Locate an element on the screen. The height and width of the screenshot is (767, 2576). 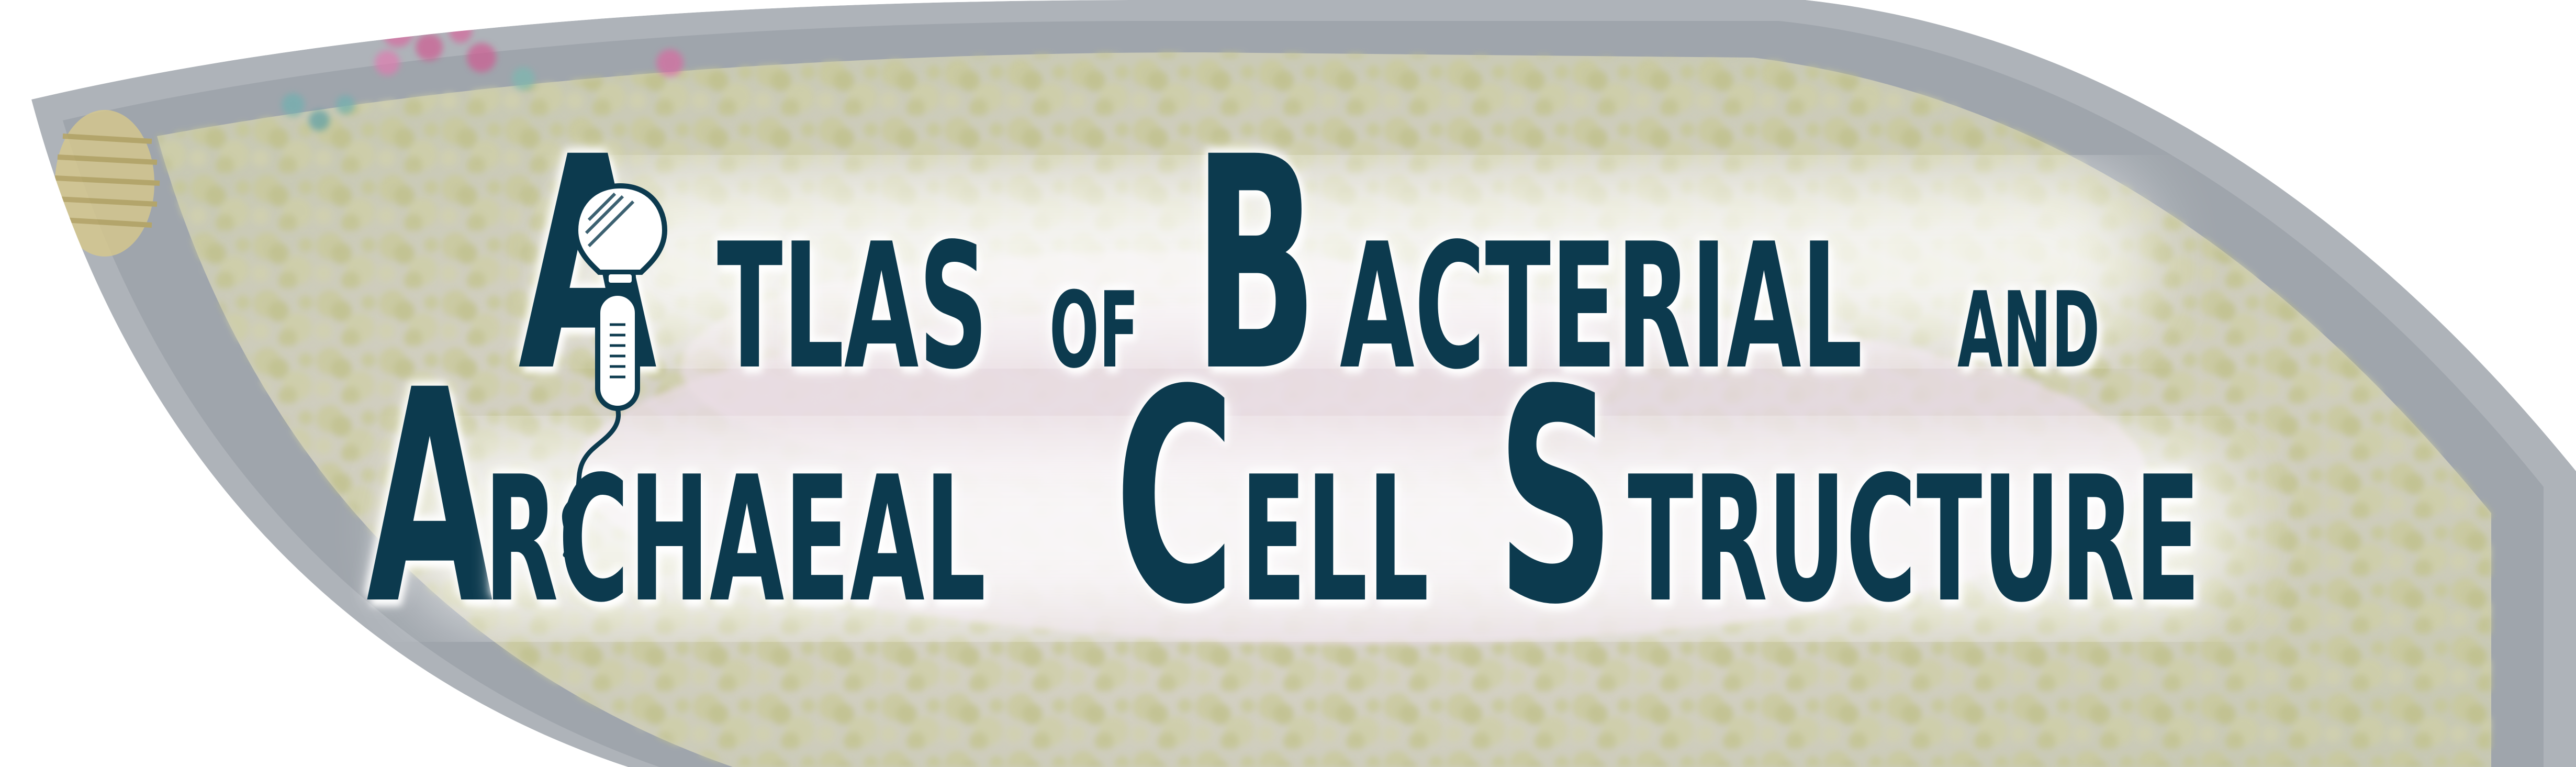
title-word-bacterial-cap: B is located at coordinates (1255, 265).